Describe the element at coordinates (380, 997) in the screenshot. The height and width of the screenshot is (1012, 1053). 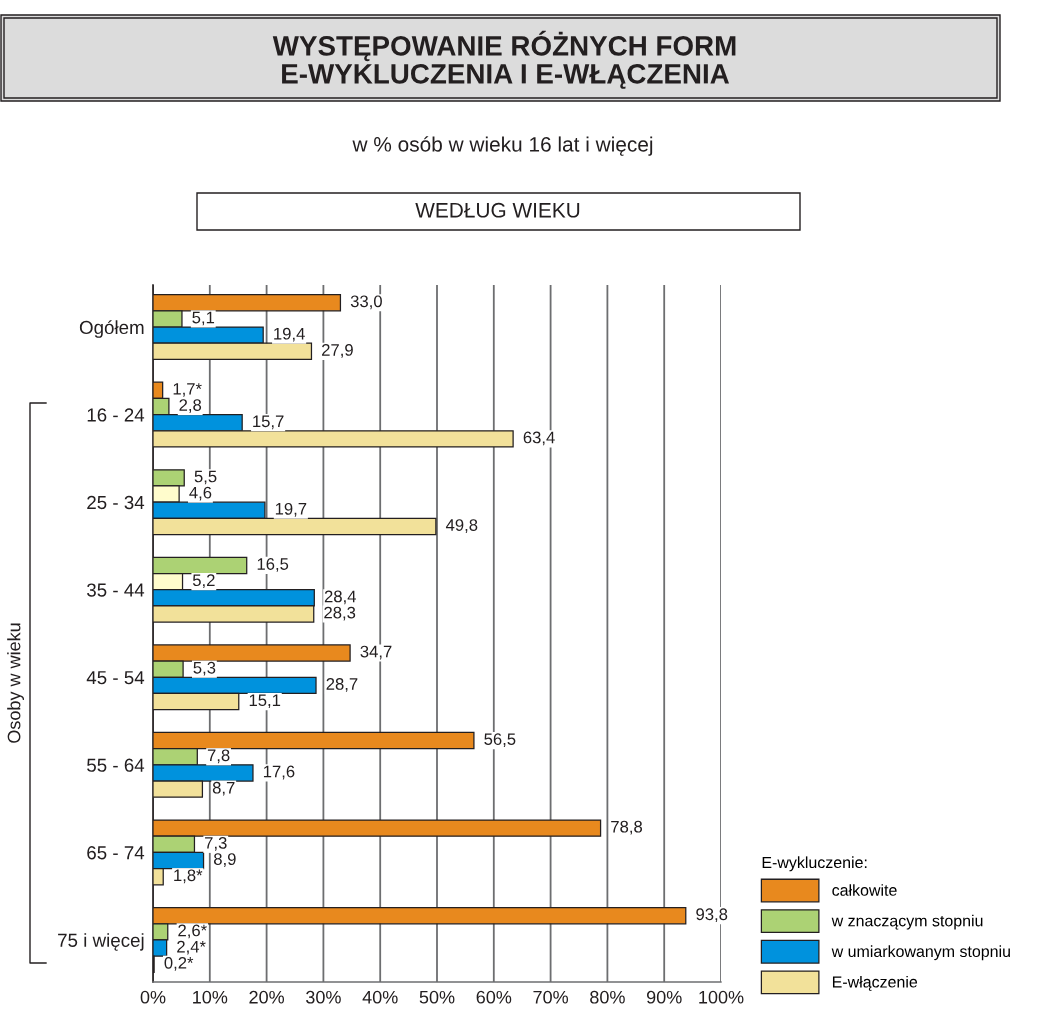
I see `x-tick-label: 40%` at that location.